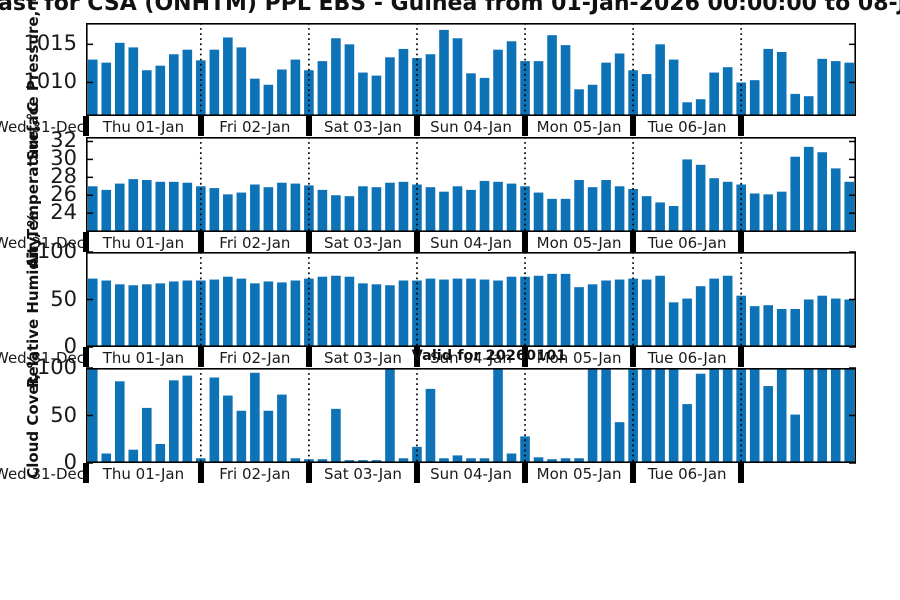  Describe the element at coordinates (63, 212) in the screenshot. I see `y-tick-label: 24` at that location.